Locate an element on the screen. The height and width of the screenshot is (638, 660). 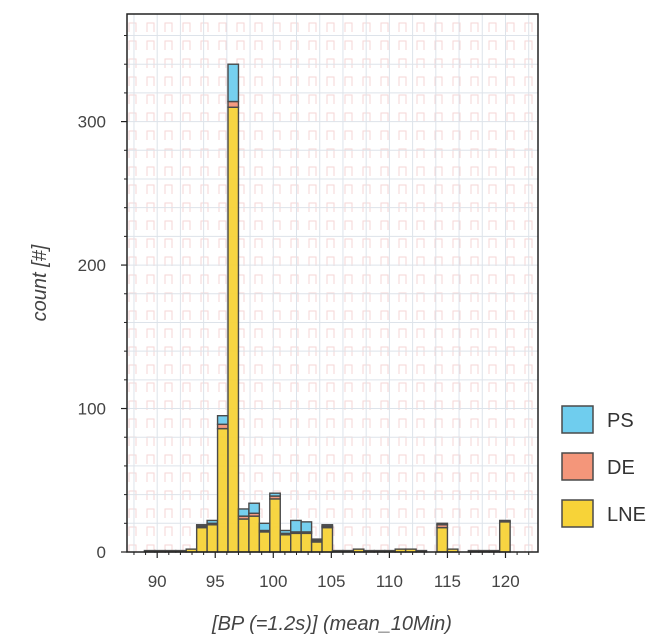
y-tick-label: 300 is located at coordinates (92, 122).